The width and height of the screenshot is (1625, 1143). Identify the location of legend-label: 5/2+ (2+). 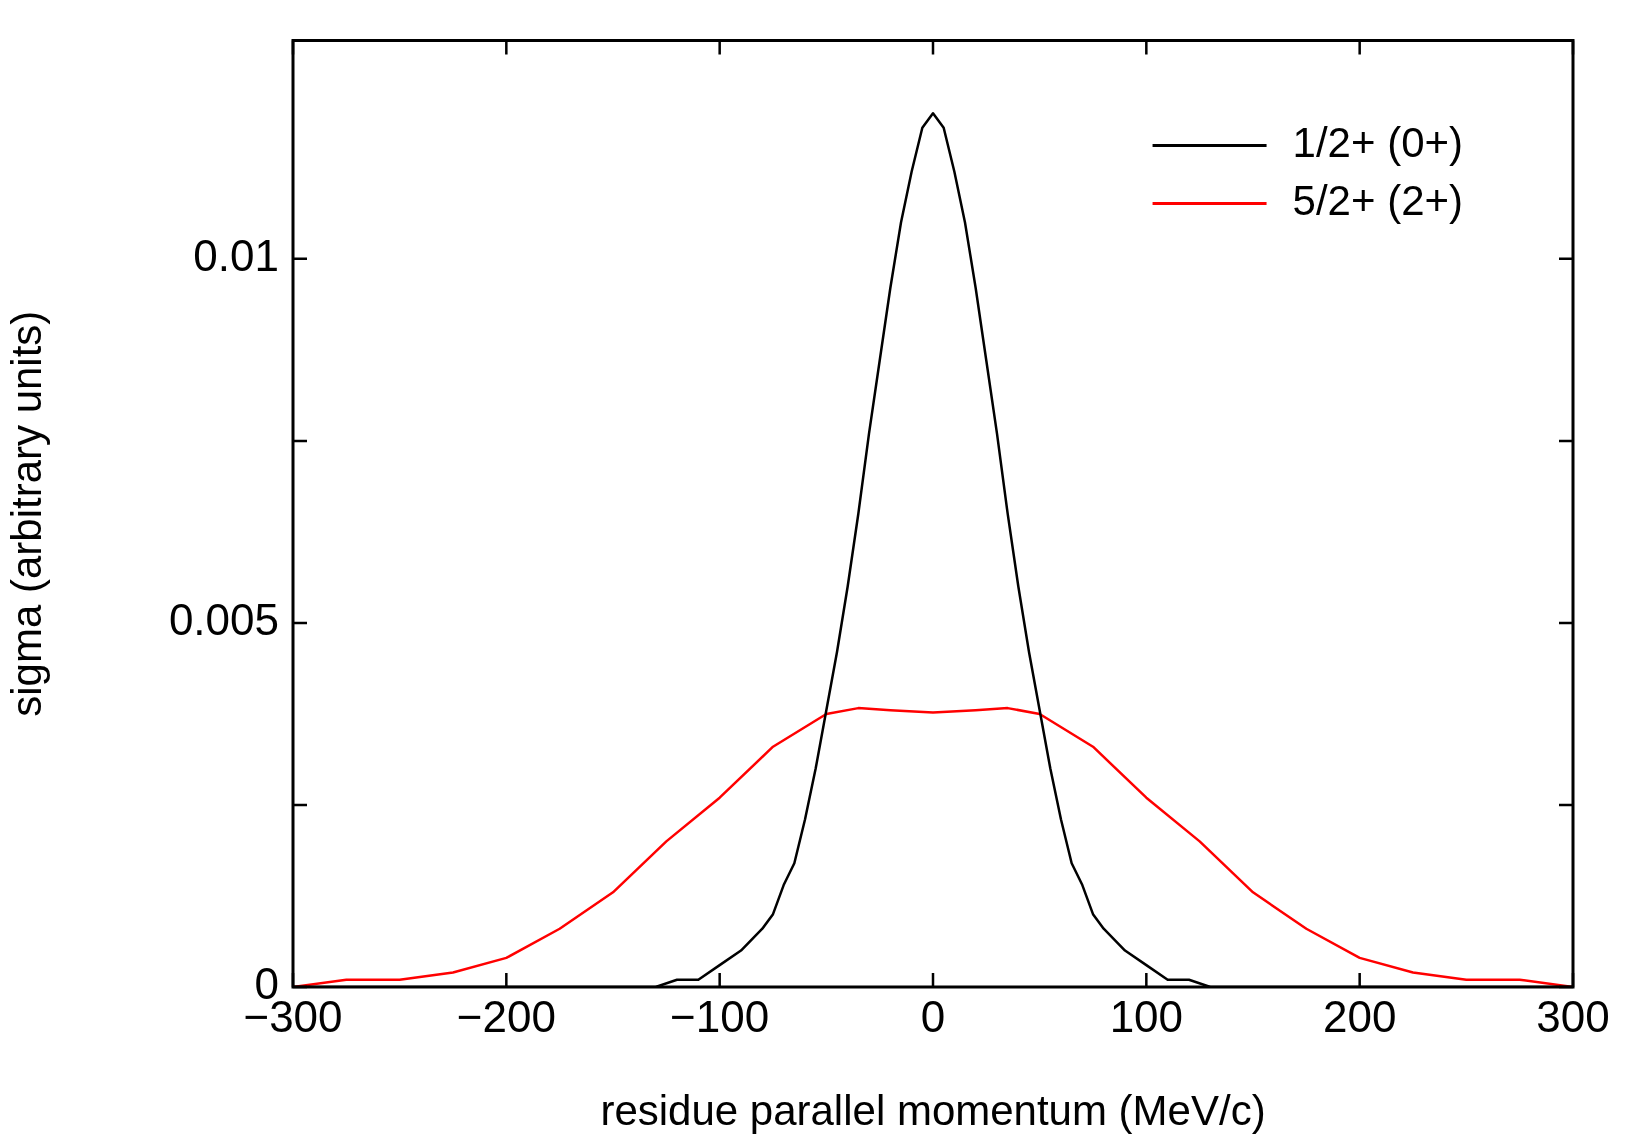
(1378, 200).